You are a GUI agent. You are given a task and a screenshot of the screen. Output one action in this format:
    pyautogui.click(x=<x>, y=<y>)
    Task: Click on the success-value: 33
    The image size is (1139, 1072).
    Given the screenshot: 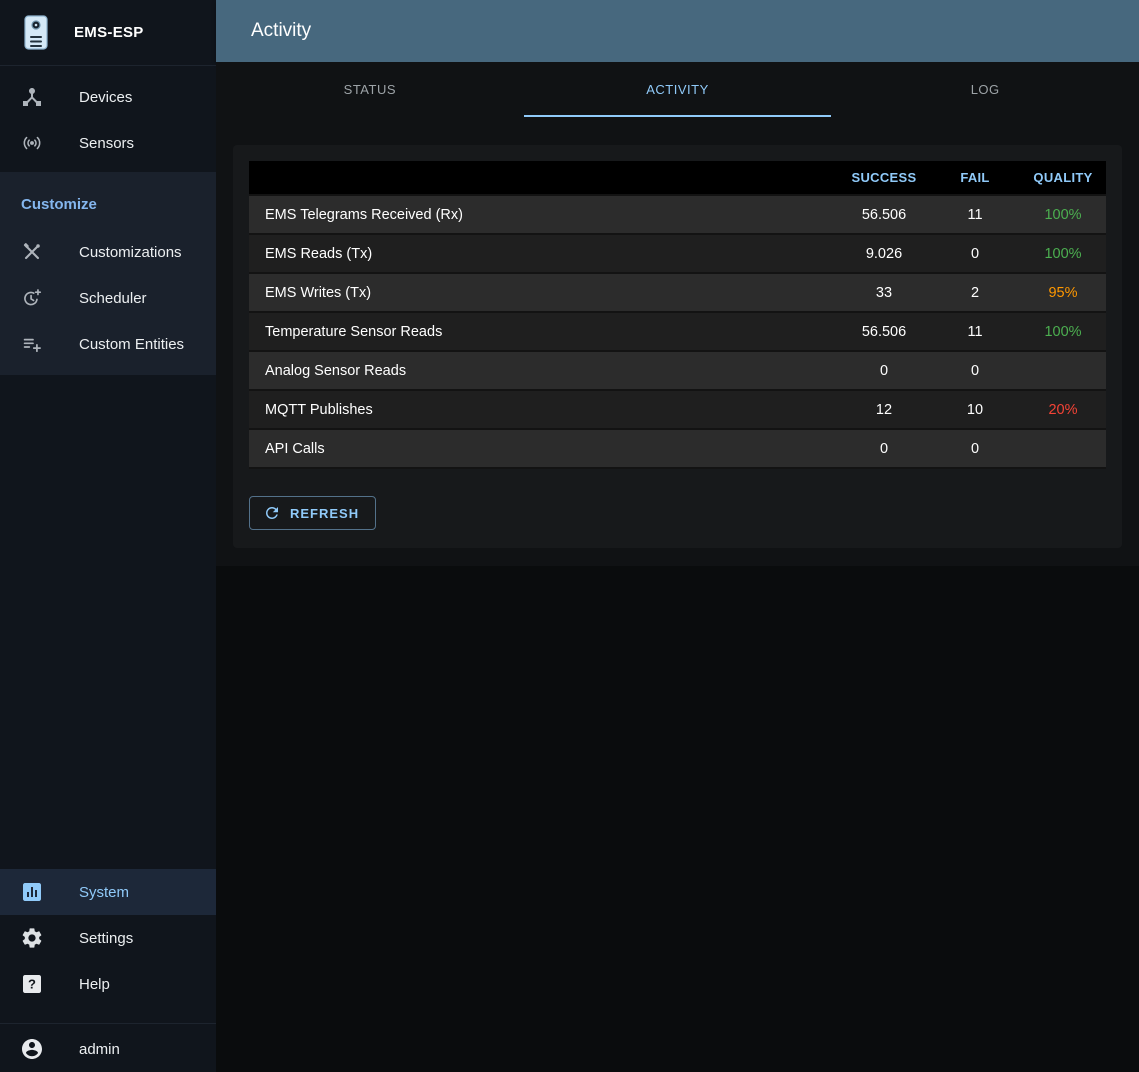 What is the action you would take?
    pyautogui.click(x=884, y=293)
    